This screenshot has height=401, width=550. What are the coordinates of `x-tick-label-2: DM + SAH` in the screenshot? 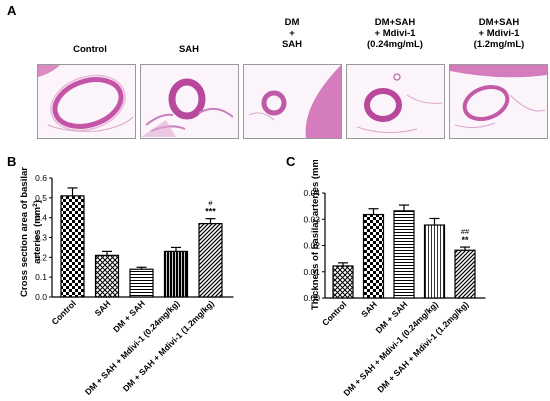 It's located at (129, 316).